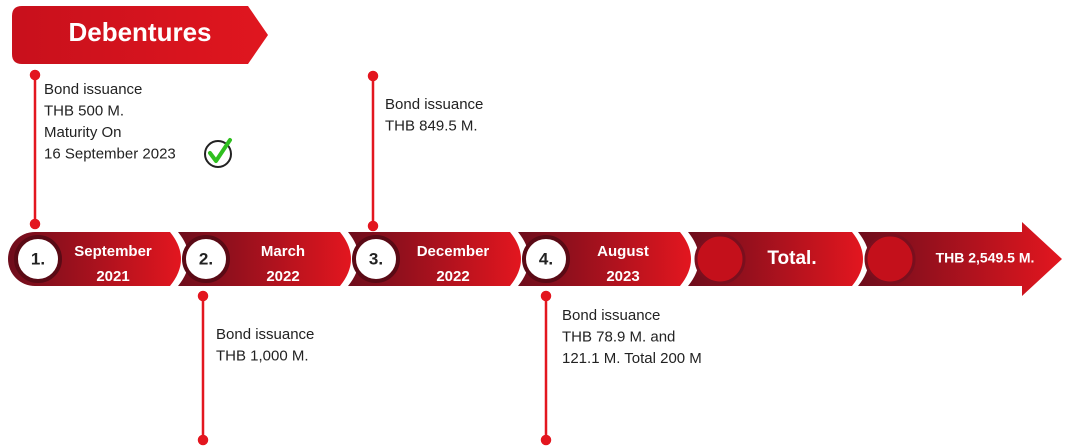  What do you see at coordinates (985, 258) in the screenshot?
I see `total-value: THB 2,549.5 M.` at bounding box center [985, 258].